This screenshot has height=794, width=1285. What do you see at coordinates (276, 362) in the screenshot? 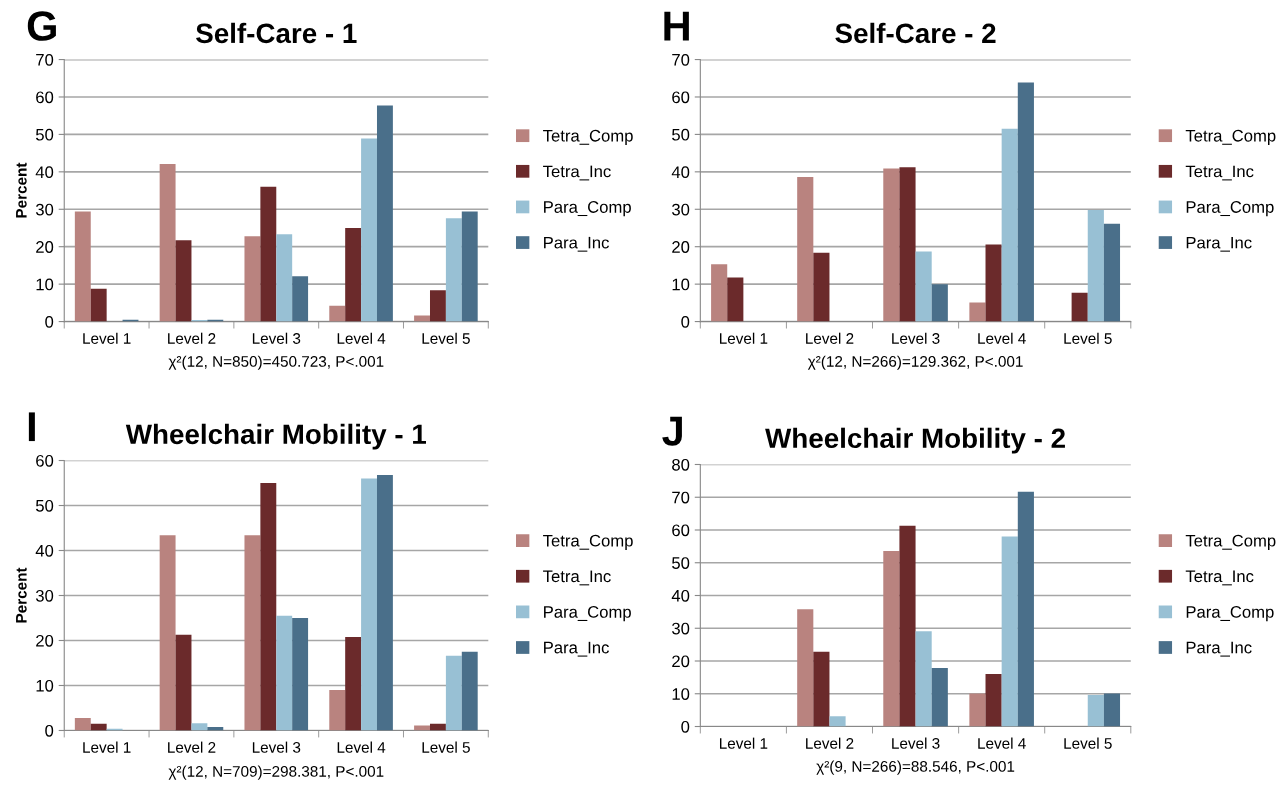
I see `text: χ²(12, N=850)=450.723, P<.001` at bounding box center [276, 362].